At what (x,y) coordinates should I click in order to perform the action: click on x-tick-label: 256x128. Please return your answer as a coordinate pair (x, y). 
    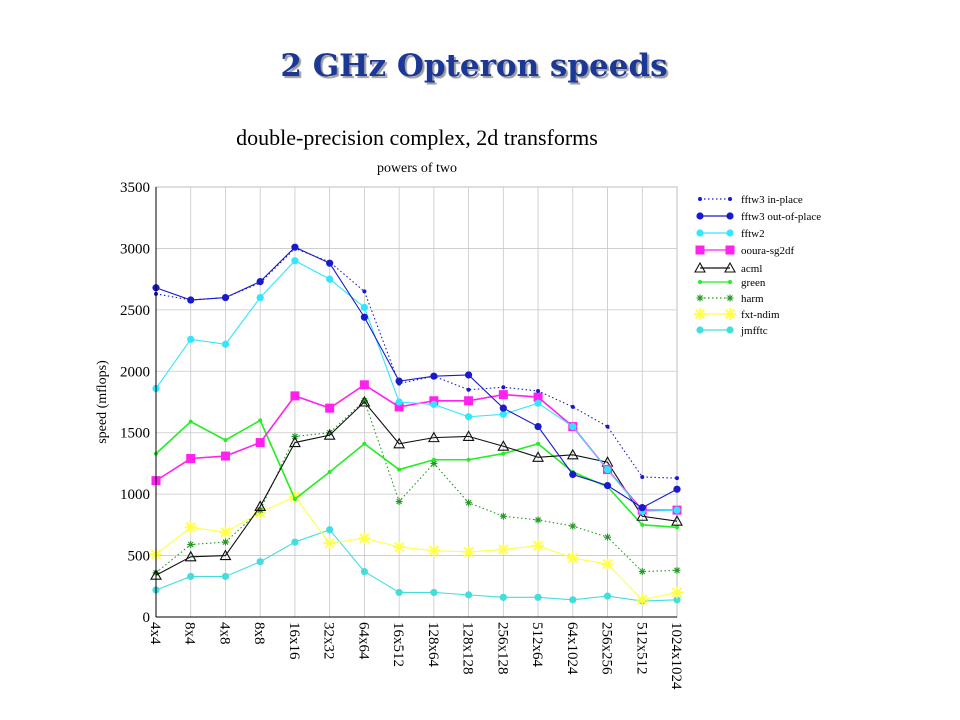
    Looking at the image, I should click on (502, 648).